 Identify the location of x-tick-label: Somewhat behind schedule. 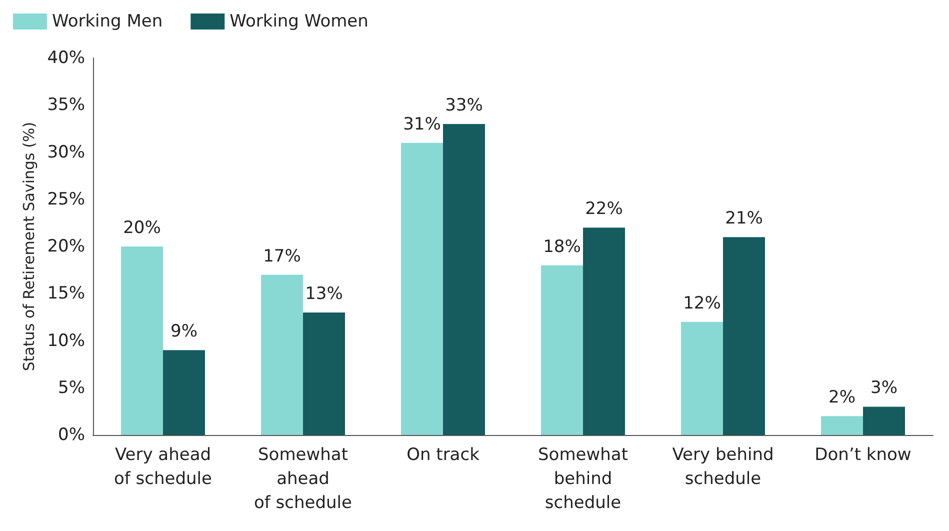
(583, 479).